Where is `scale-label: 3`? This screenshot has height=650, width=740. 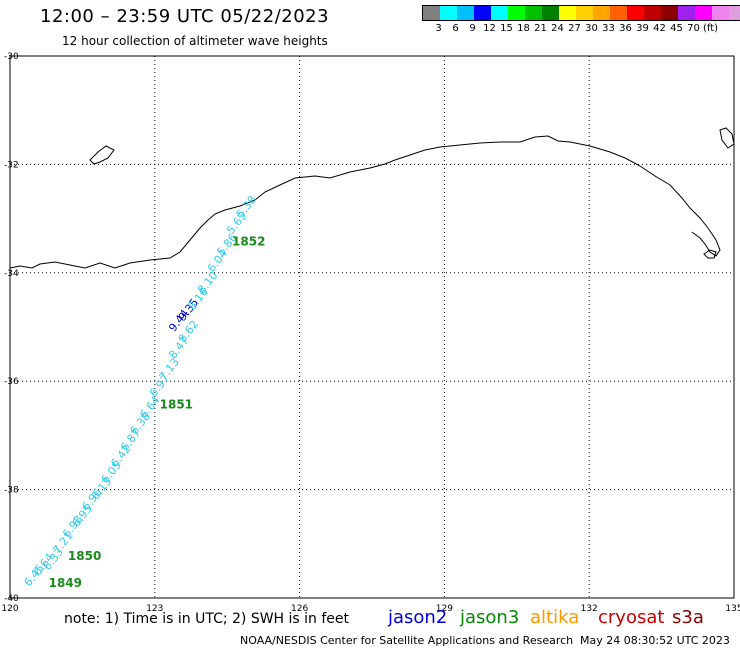 scale-label: 3 is located at coordinates (438, 28).